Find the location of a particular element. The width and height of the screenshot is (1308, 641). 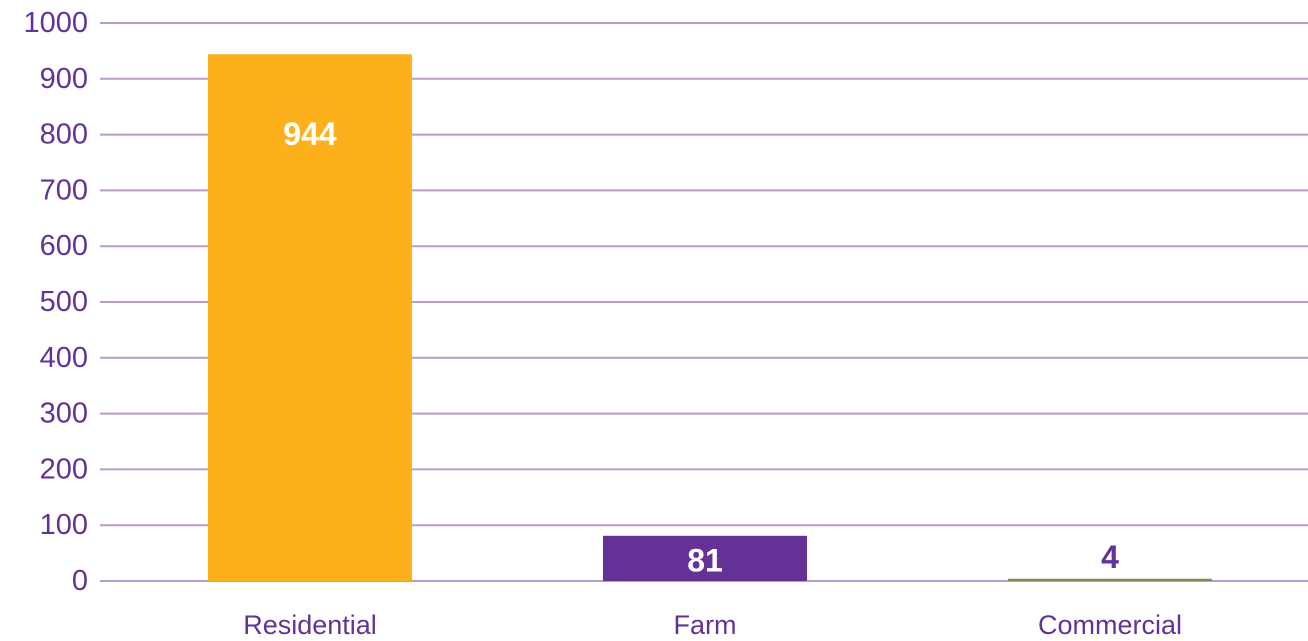

y-tick-label: 0 is located at coordinates (80, 581).